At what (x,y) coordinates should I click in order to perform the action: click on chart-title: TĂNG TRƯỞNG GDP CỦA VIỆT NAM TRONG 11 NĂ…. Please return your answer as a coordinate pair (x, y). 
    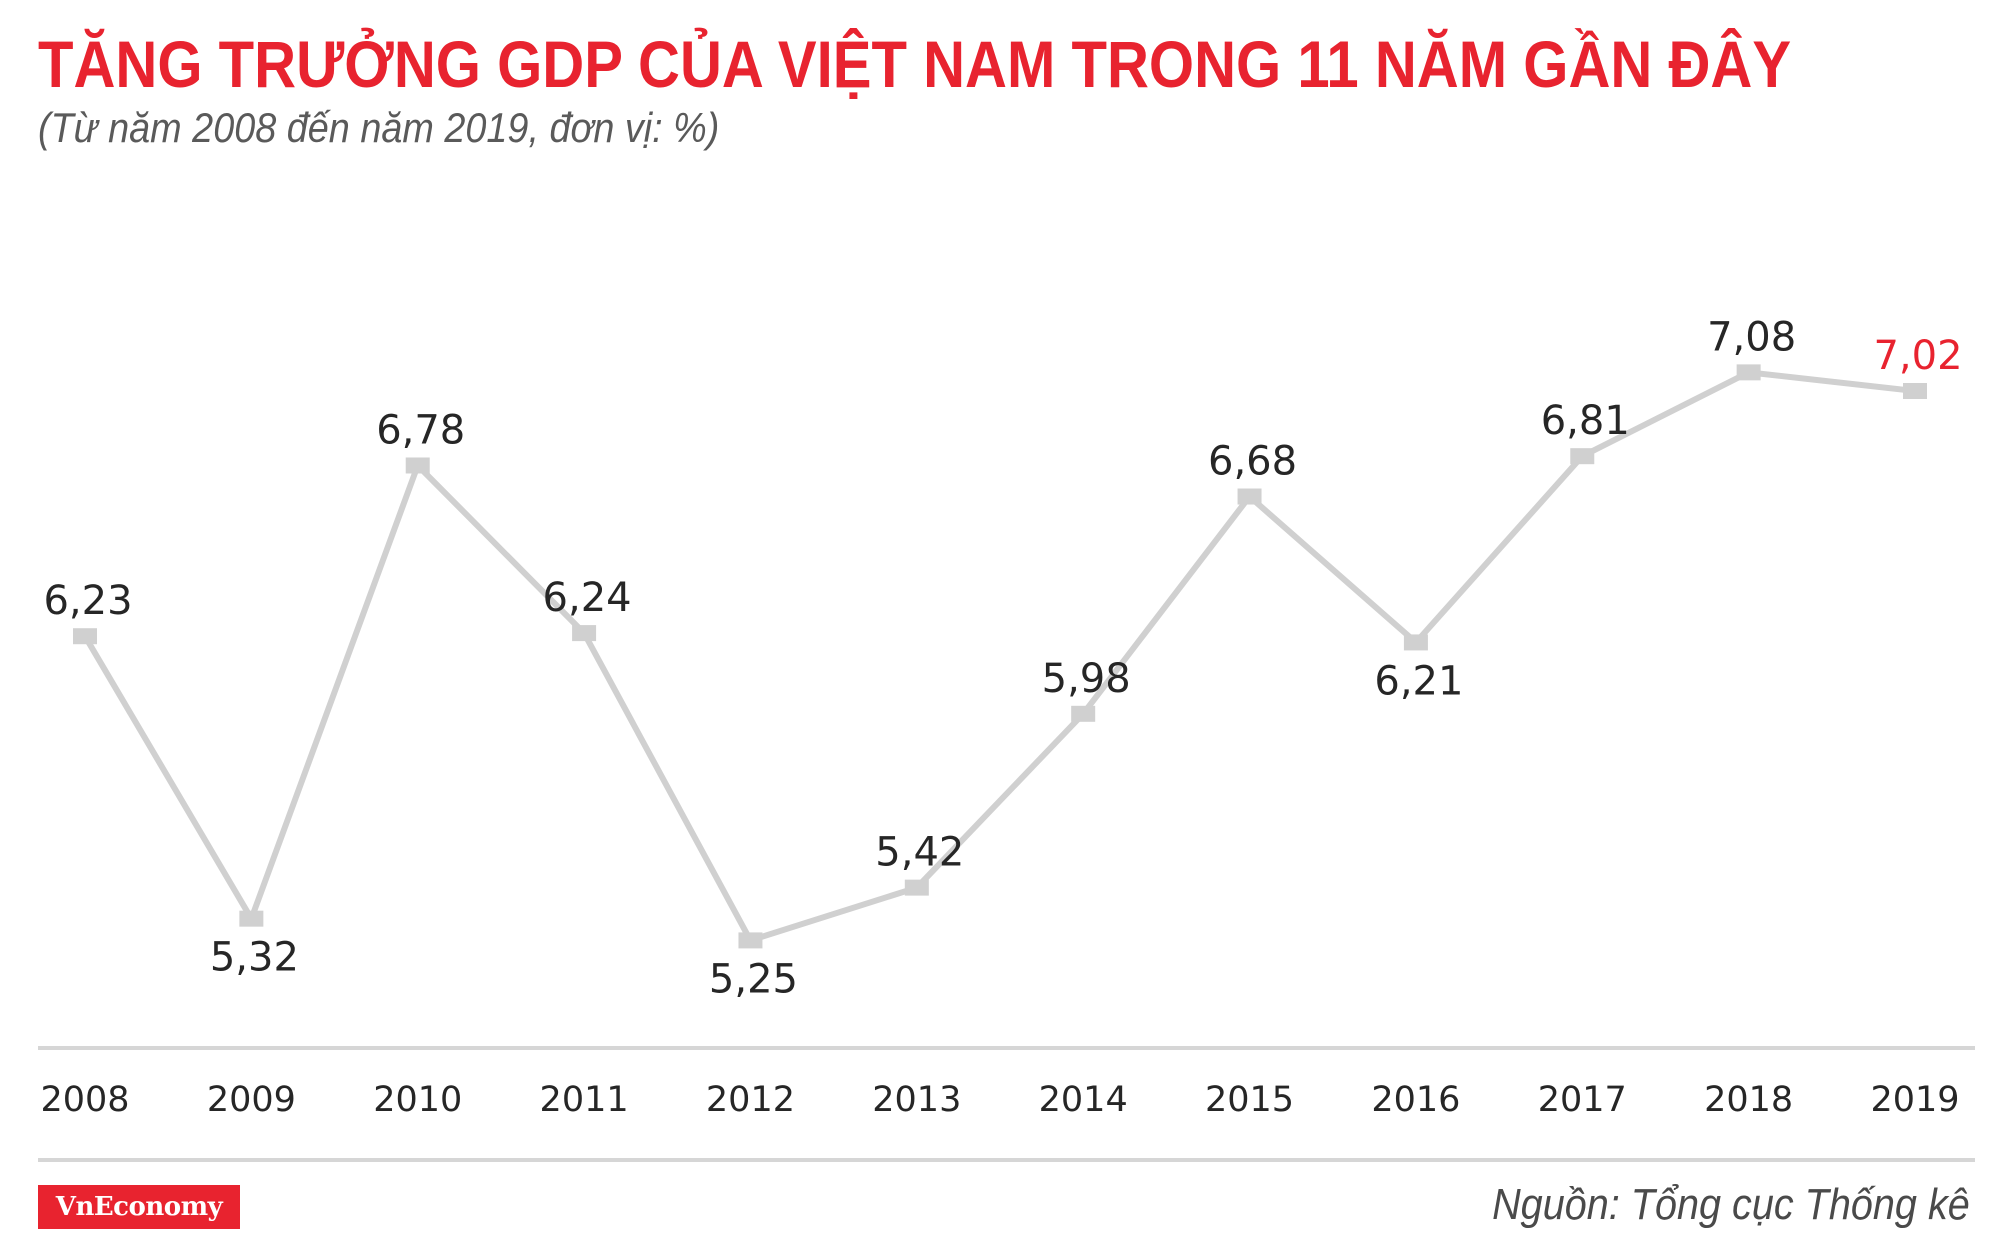
    Looking at the image, I should click on (915, 64).